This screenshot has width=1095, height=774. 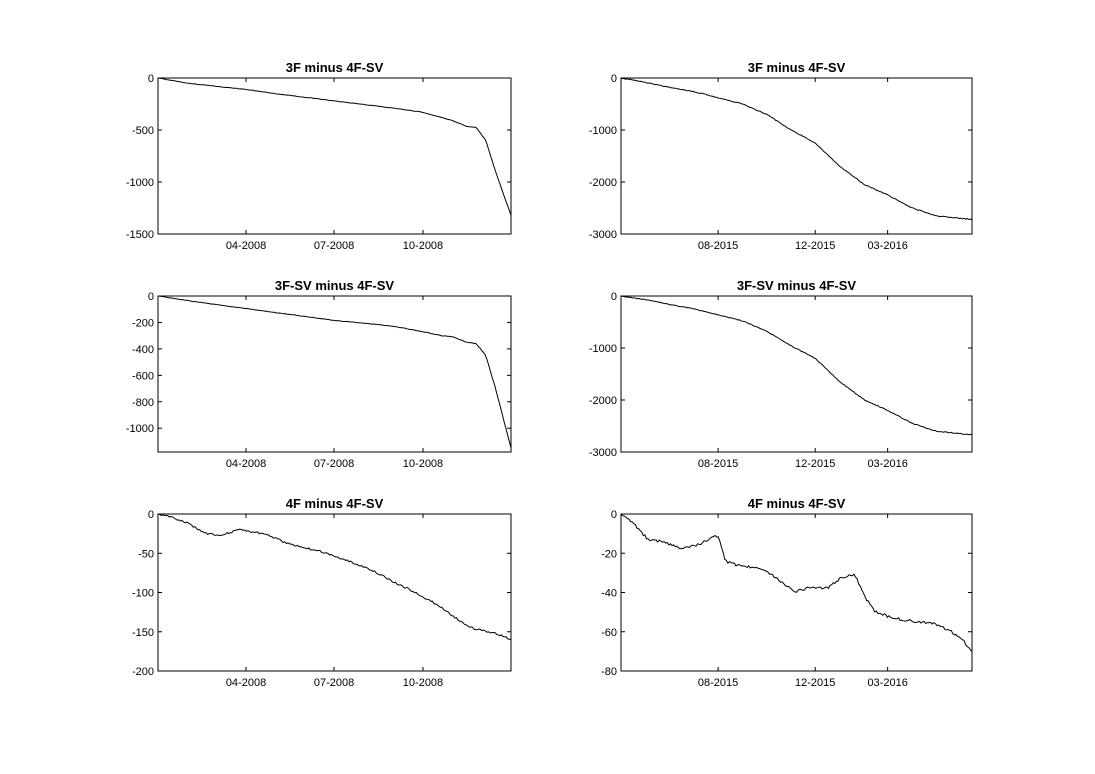 What do you see at coordinates (609, 633) in the screenshot?
I see `y-tick-label: -60` at bounding box center [609, 633].